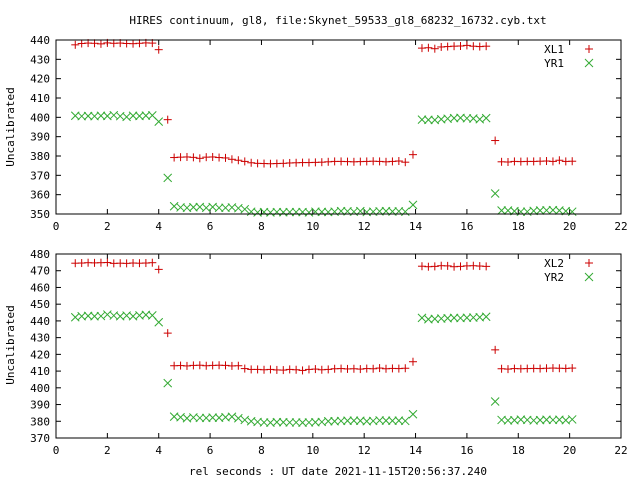  Describe the element at coordinates (56, 226) in the screenshot. I see `top-x-tick-label: 0` at that location.